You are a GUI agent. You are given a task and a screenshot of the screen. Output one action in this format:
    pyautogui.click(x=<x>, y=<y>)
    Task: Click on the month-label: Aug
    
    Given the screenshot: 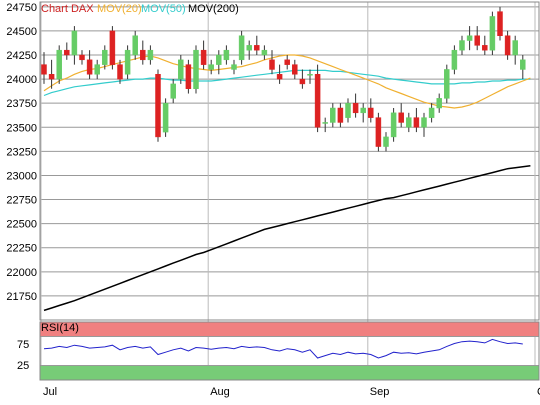 What is the action you would take?
    pyautogui.click(x=220, y=392)
    